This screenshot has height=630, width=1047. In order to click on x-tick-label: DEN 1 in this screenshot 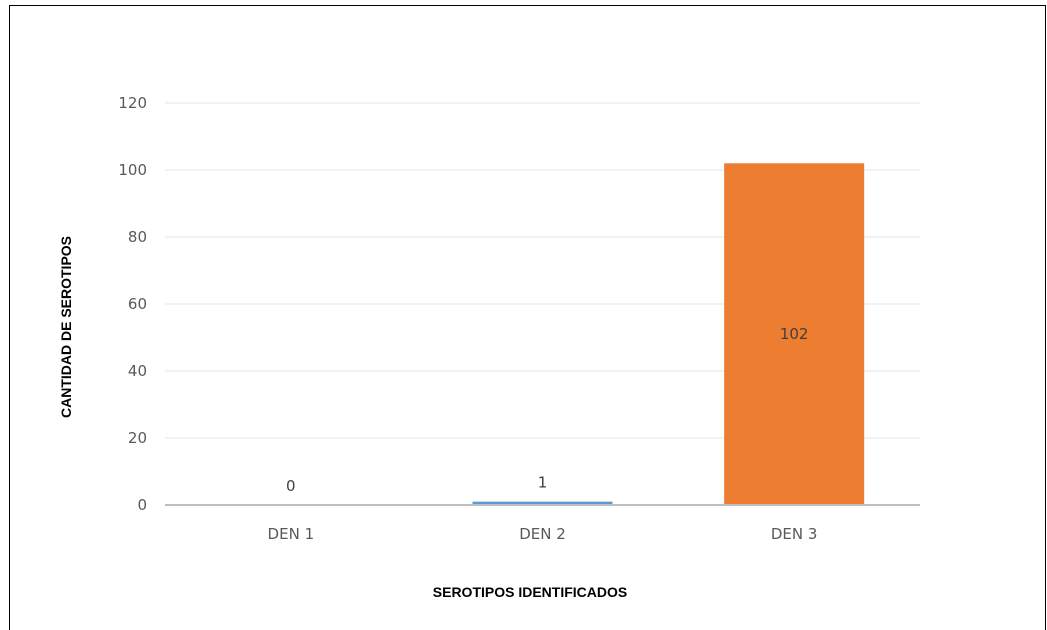, I will do `click(291, 534)`.